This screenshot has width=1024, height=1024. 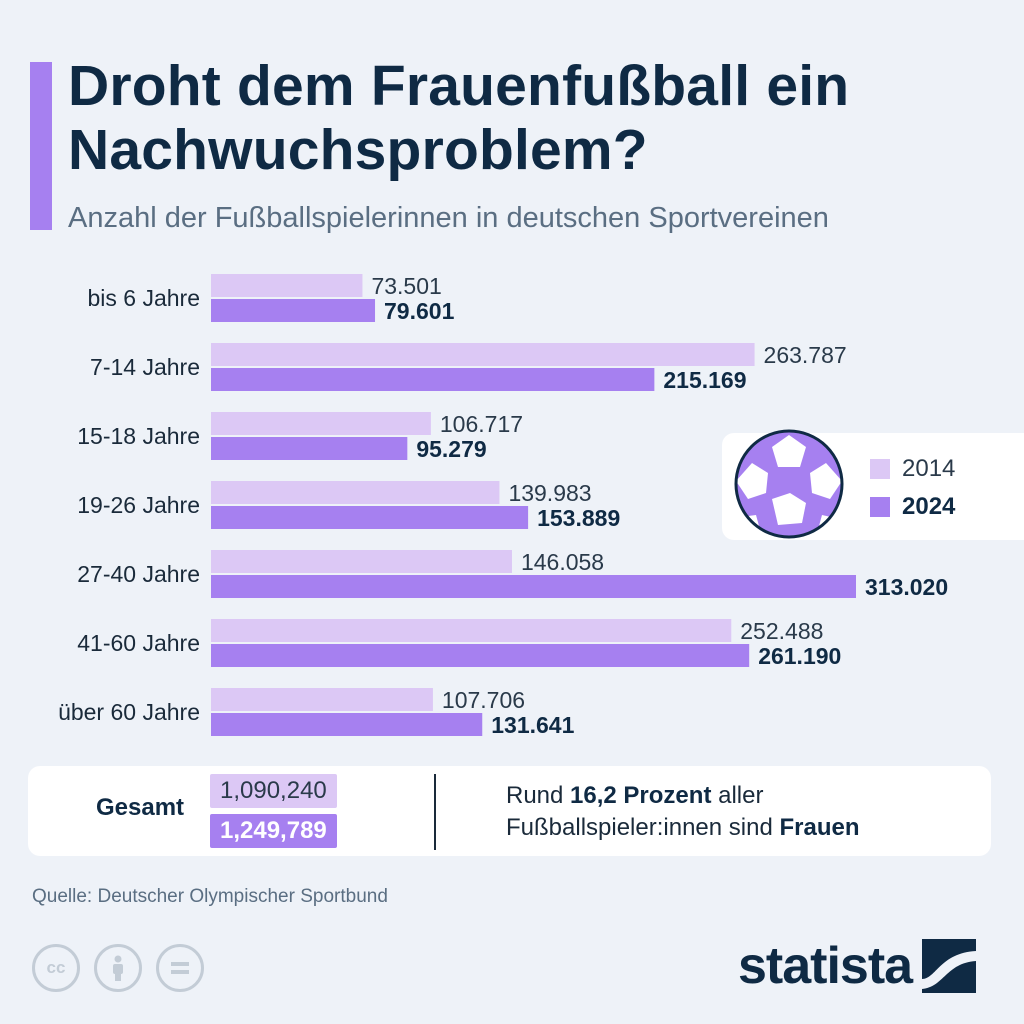 What do you see at coordinates (145, 367) in the screenshot?
I see `category-label: 7-14 Jahre` at bounding box center [145, 367].